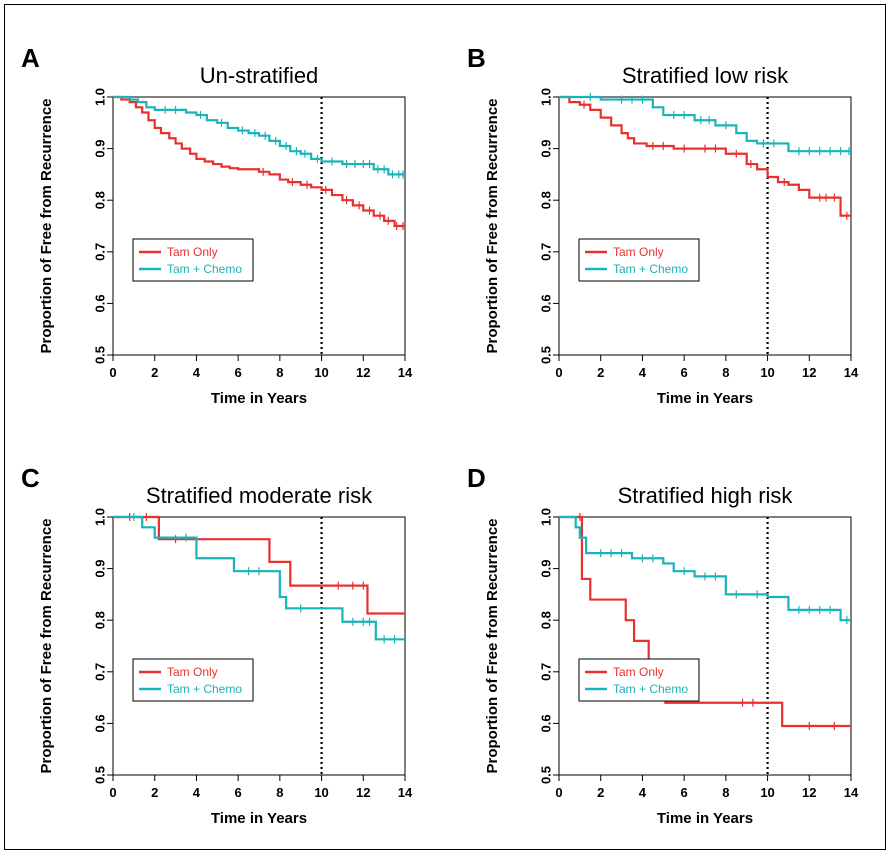  Describe the element at coordinates (706, 495) in the screenshot. I see `panel-title: Stratified high risk` at that location.